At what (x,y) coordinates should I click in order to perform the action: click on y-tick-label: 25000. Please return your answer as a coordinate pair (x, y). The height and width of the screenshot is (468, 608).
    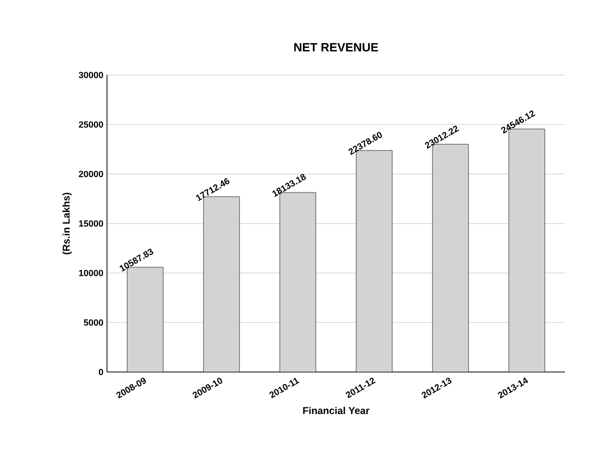
    Looking at the image, I should click on (91, 124).